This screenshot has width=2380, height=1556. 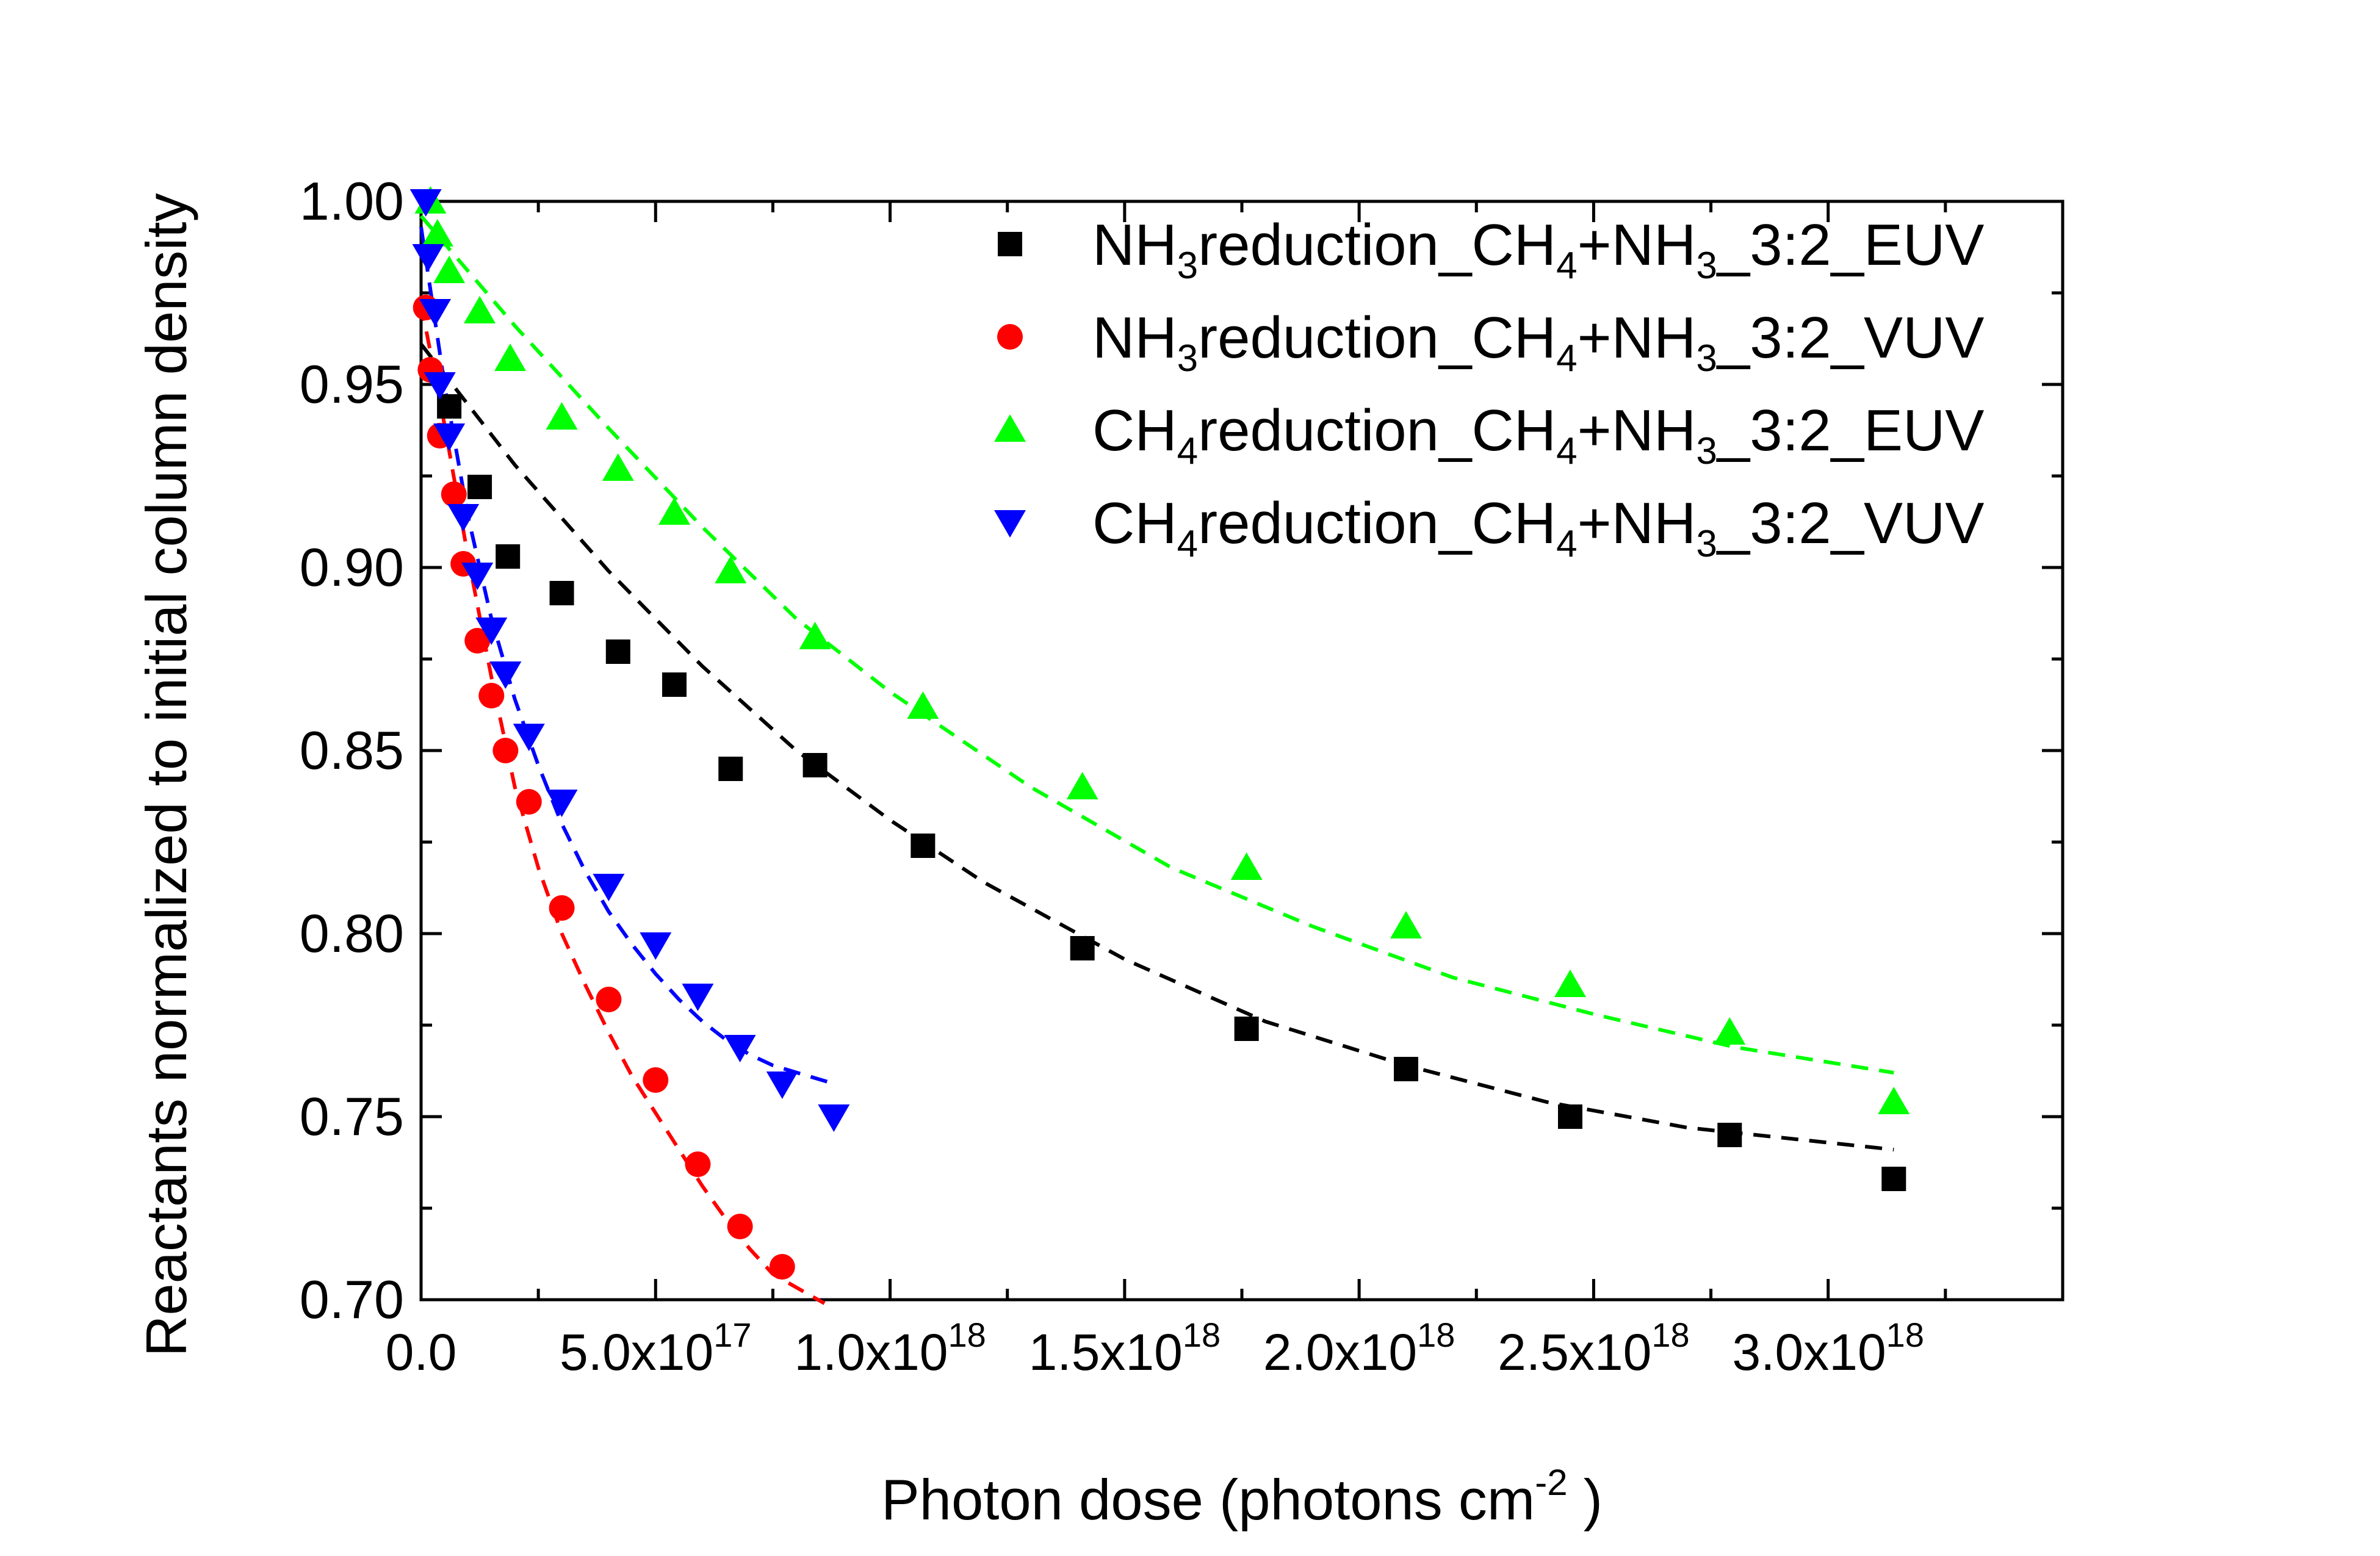 I want to click on x-tick-label: 1.0x10¹⁸, so click(x=890, y=1349).